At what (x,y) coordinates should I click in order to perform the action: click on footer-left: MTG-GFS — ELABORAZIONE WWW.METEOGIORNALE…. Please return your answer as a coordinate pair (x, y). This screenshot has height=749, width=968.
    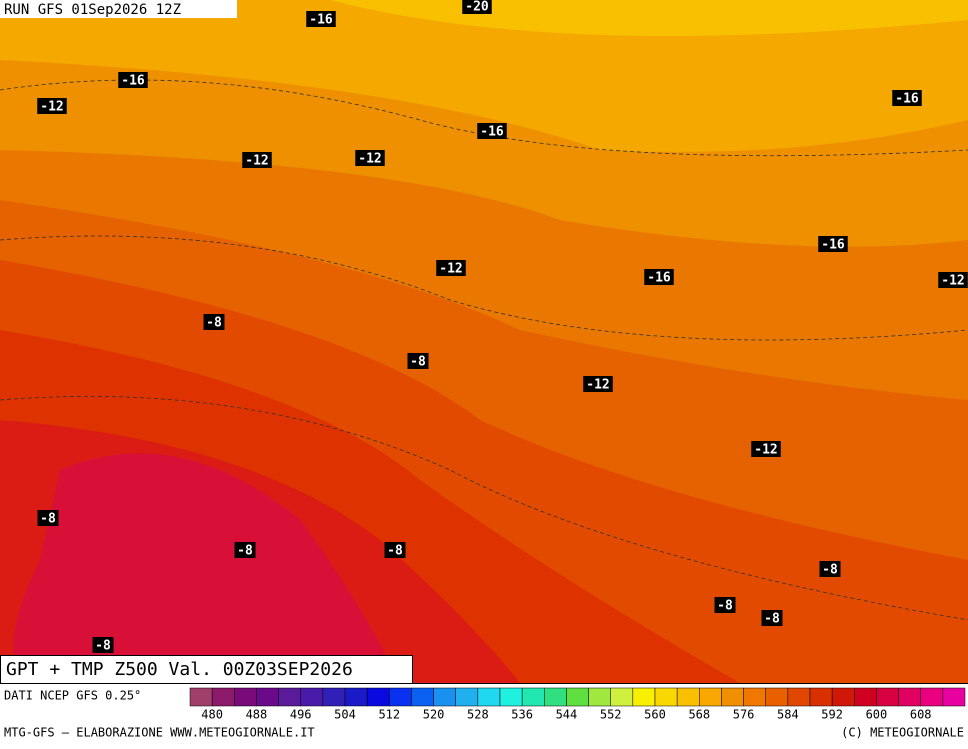
    Looking at the image, I should click on (159, 733).